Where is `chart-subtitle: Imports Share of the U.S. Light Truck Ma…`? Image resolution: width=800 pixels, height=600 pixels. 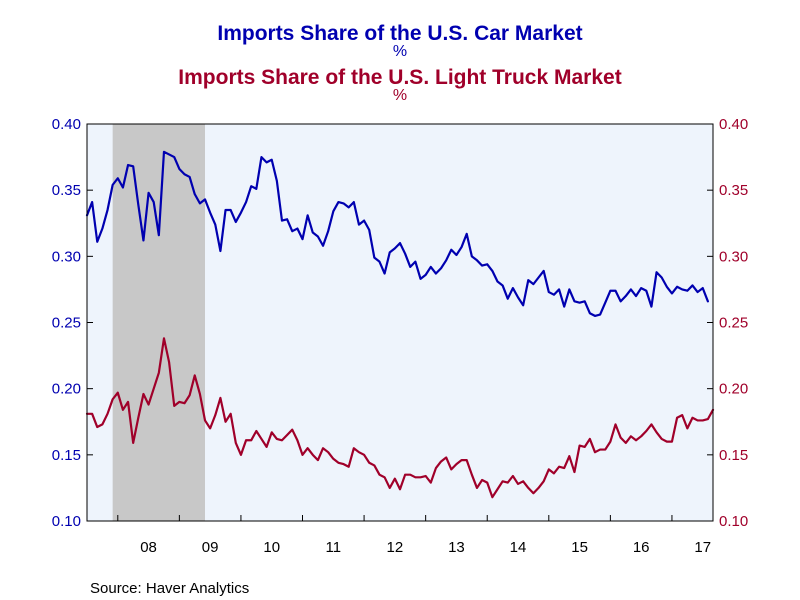 chart-subtitle: Imports Share of the U.S. Light Truck Ma… is located at coordinates (399, 77).